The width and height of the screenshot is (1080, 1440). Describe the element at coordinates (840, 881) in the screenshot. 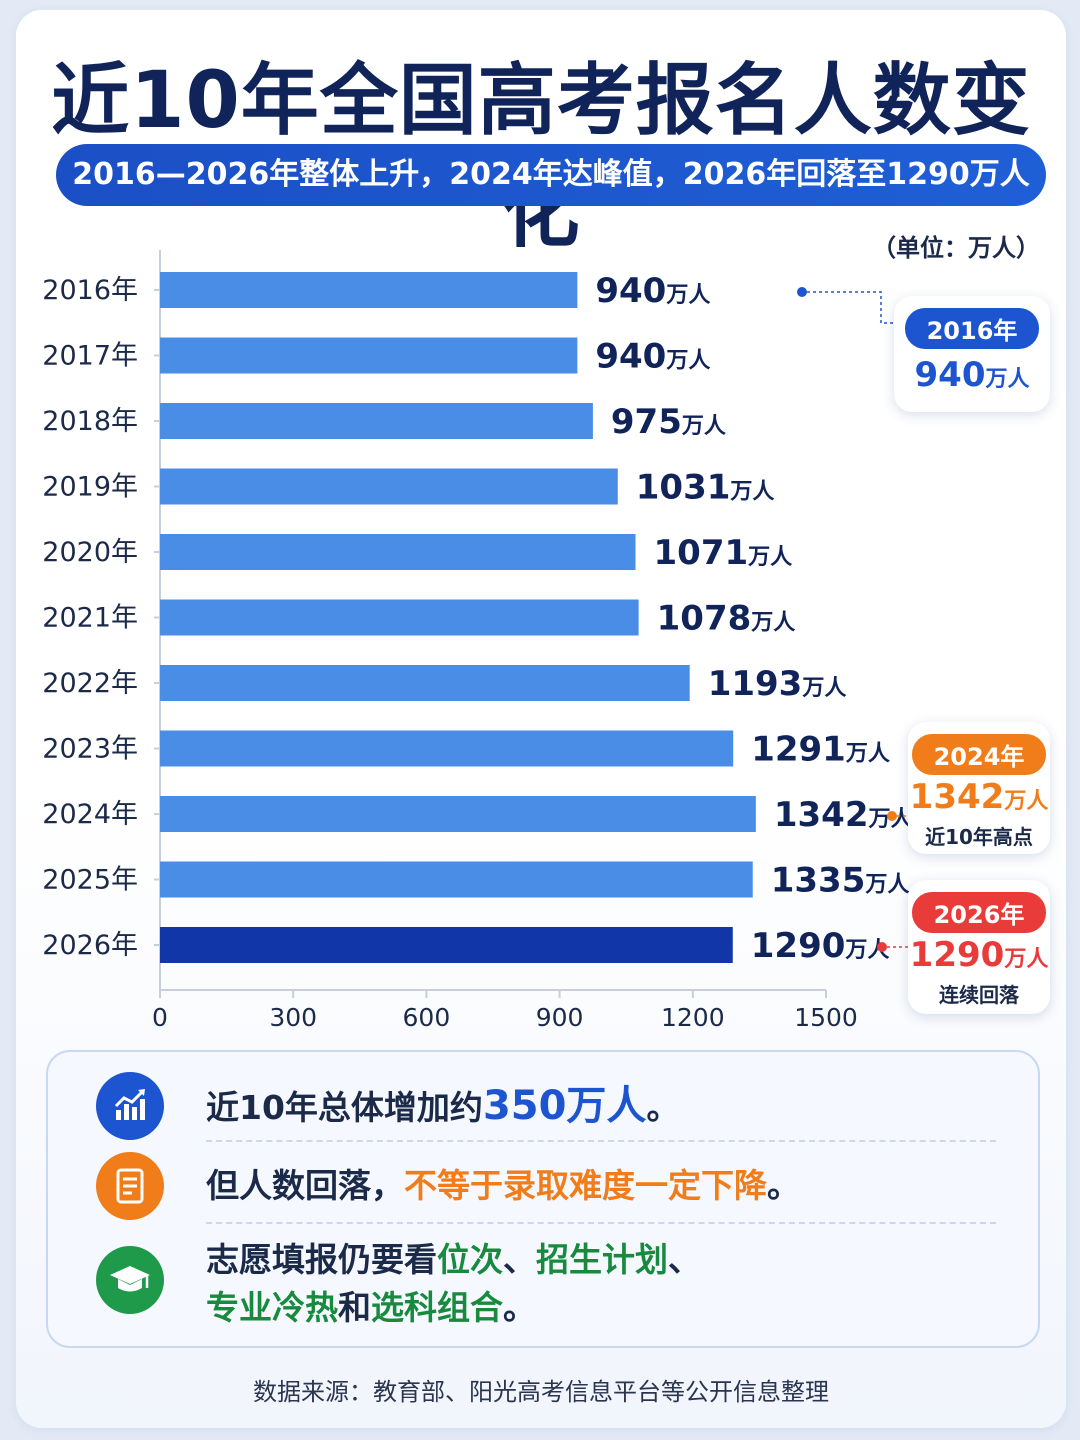

I see `value-label: 1335万人` at that location.